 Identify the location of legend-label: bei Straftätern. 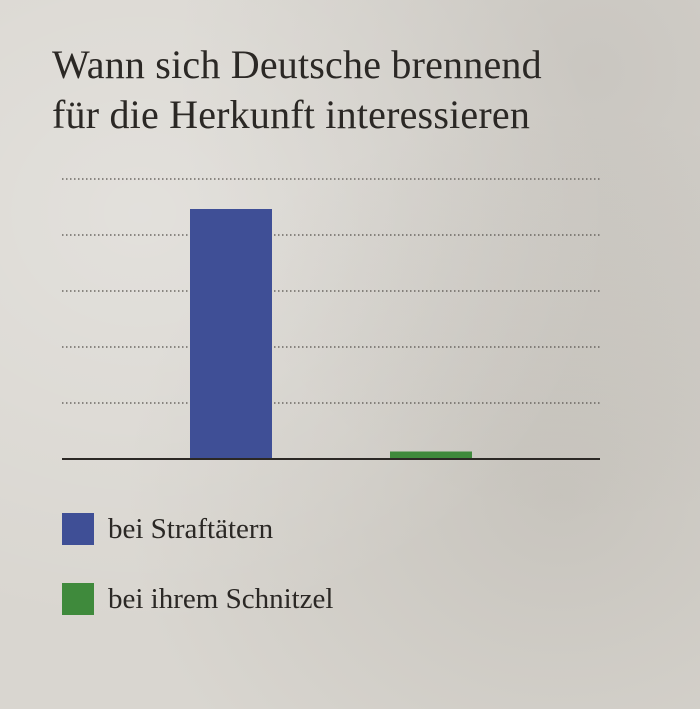
(191, 528).